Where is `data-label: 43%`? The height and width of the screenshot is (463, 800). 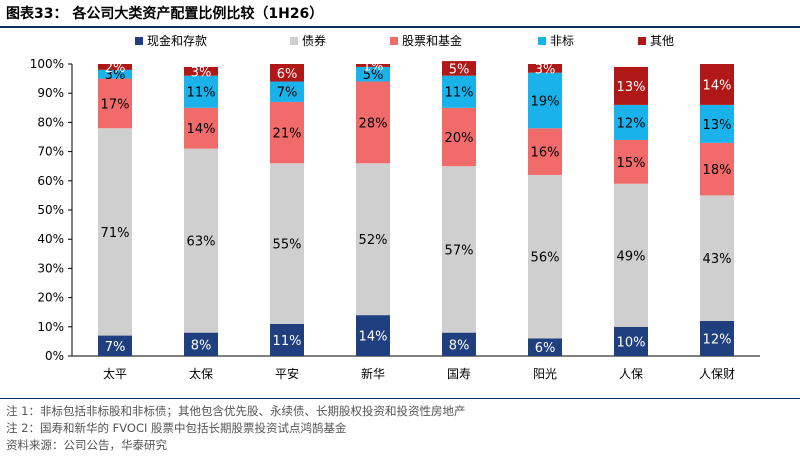
data-label: 43% is located at coordinates (717, 259).